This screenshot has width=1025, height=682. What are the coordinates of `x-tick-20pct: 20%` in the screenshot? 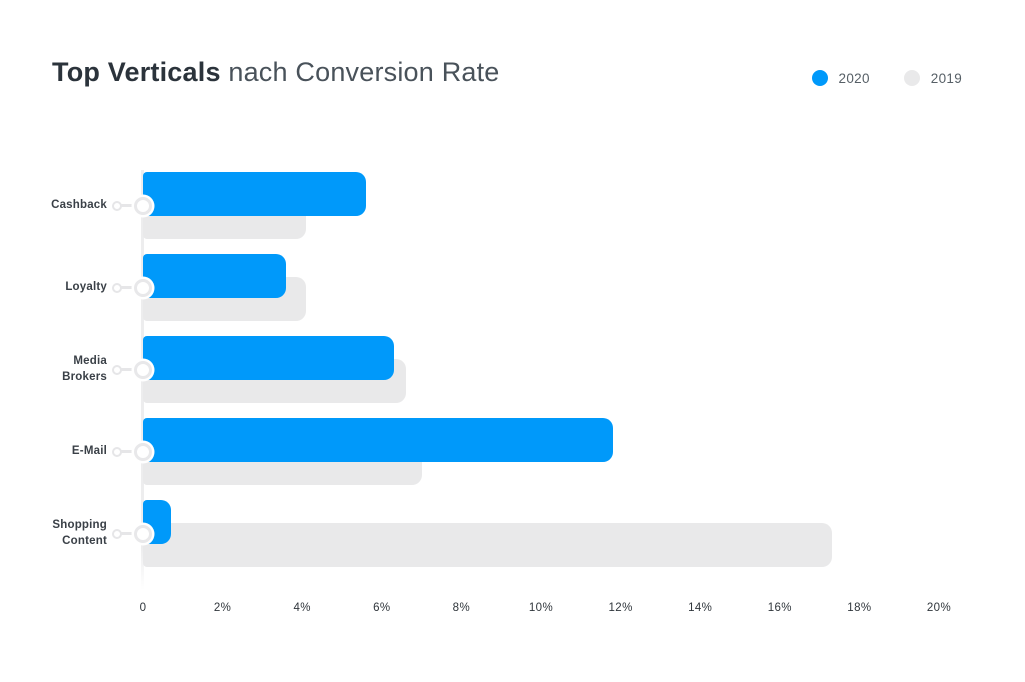 It's located at (939, 608).